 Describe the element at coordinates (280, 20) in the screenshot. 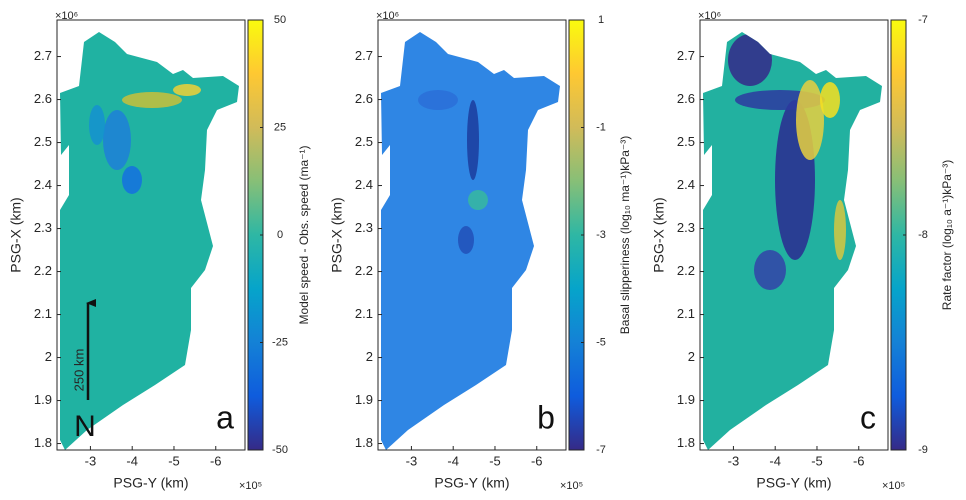

I see `colorbar-tick-label: 50` at that location.